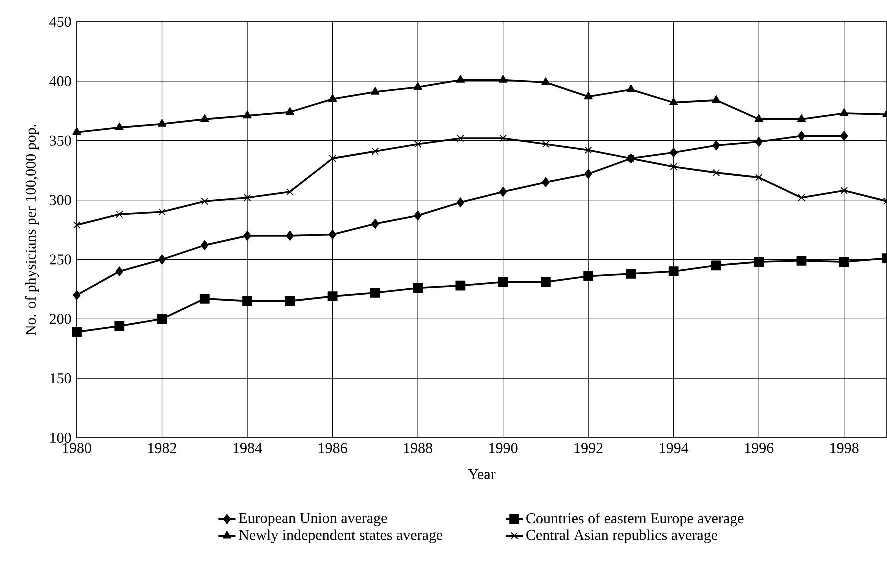  Describe the element at coordinates (504, 448) in the screenshot. I see `x-tick-label: 1990` at that location.